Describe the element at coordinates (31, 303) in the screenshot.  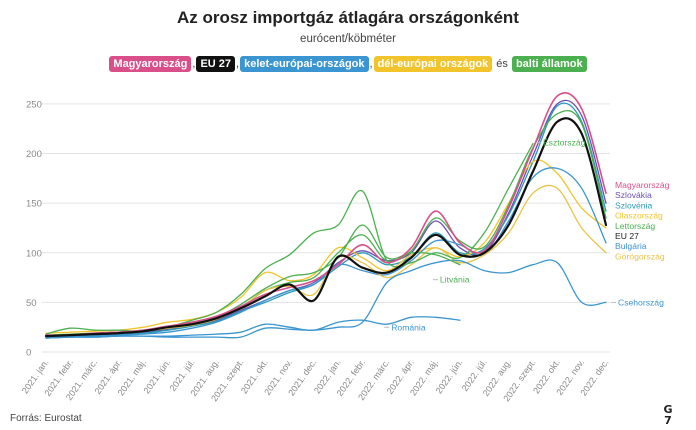
I see `y-tick-label: 50` at that location.